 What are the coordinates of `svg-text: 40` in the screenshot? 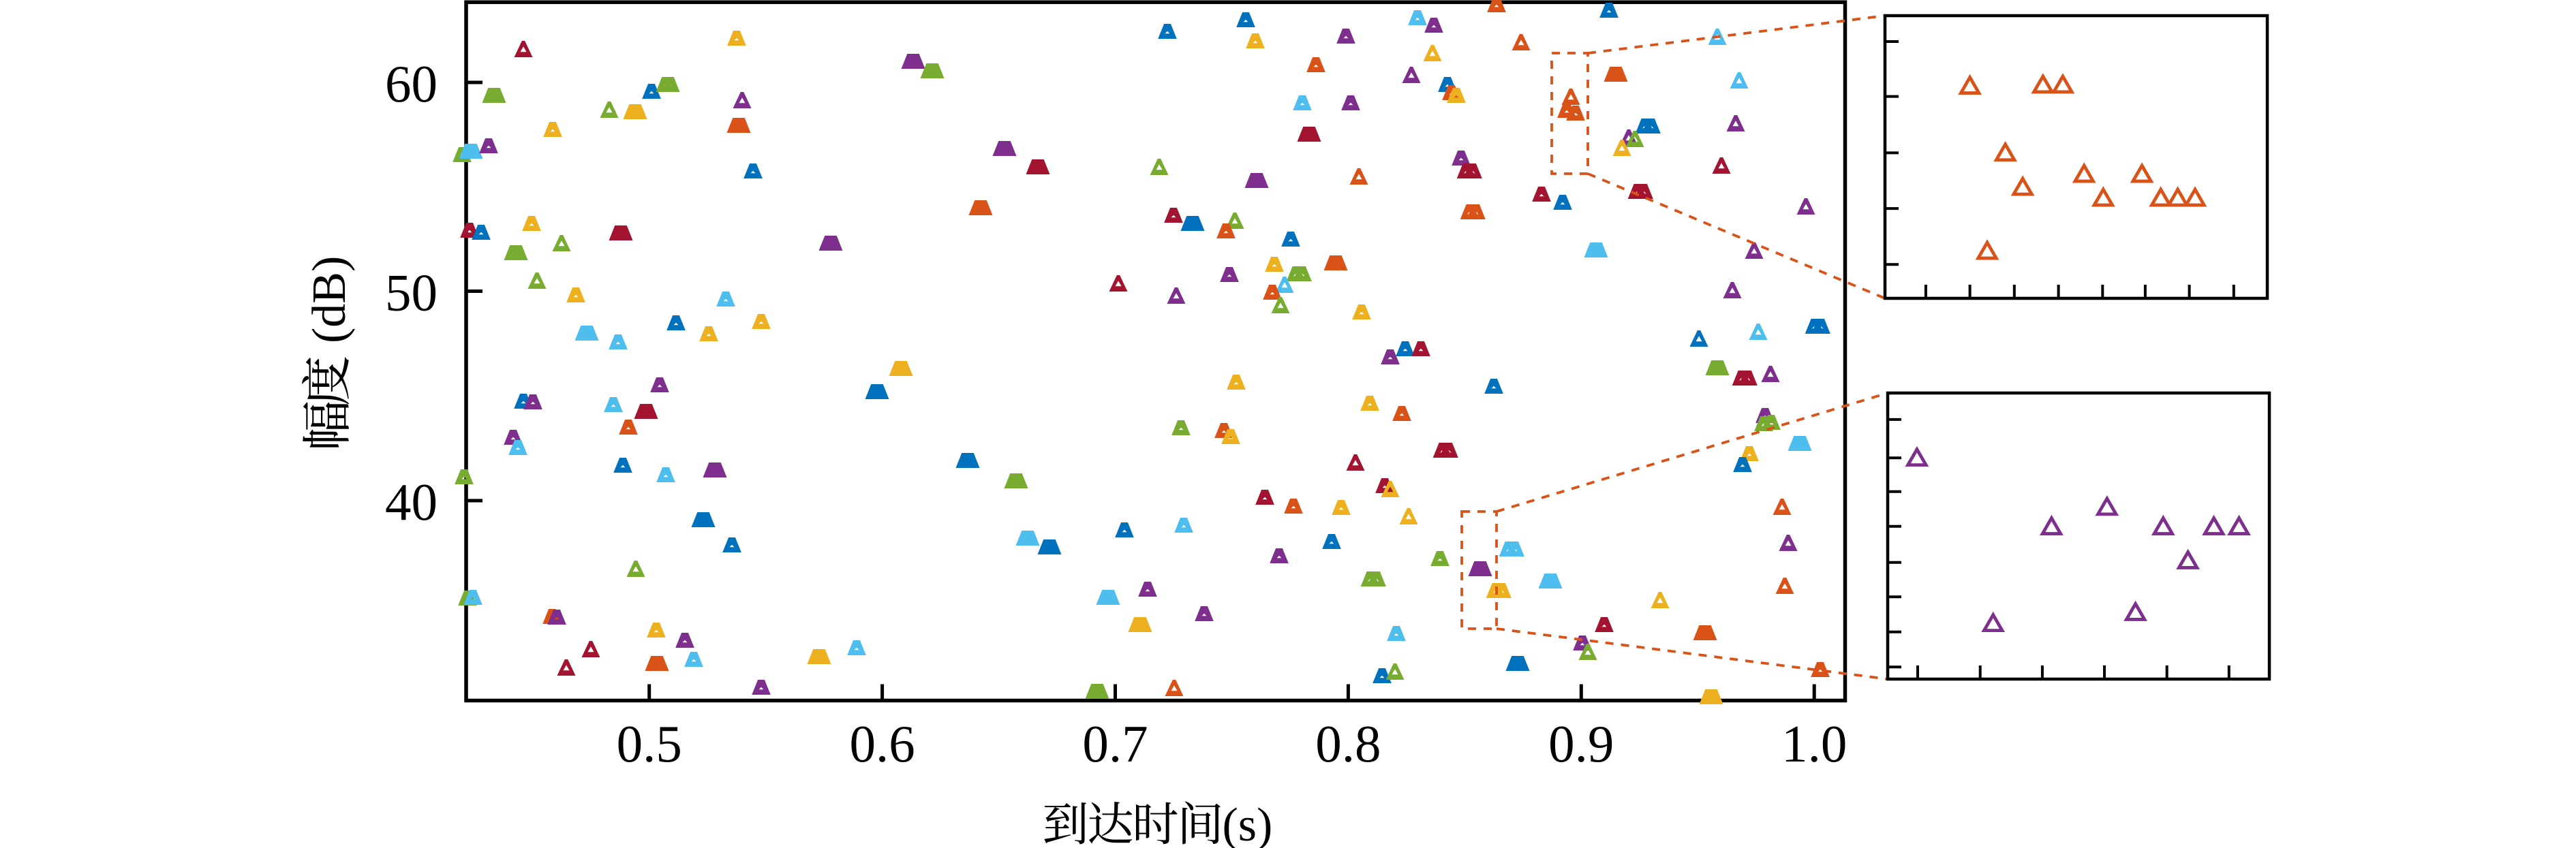 It's located at (412, 502).